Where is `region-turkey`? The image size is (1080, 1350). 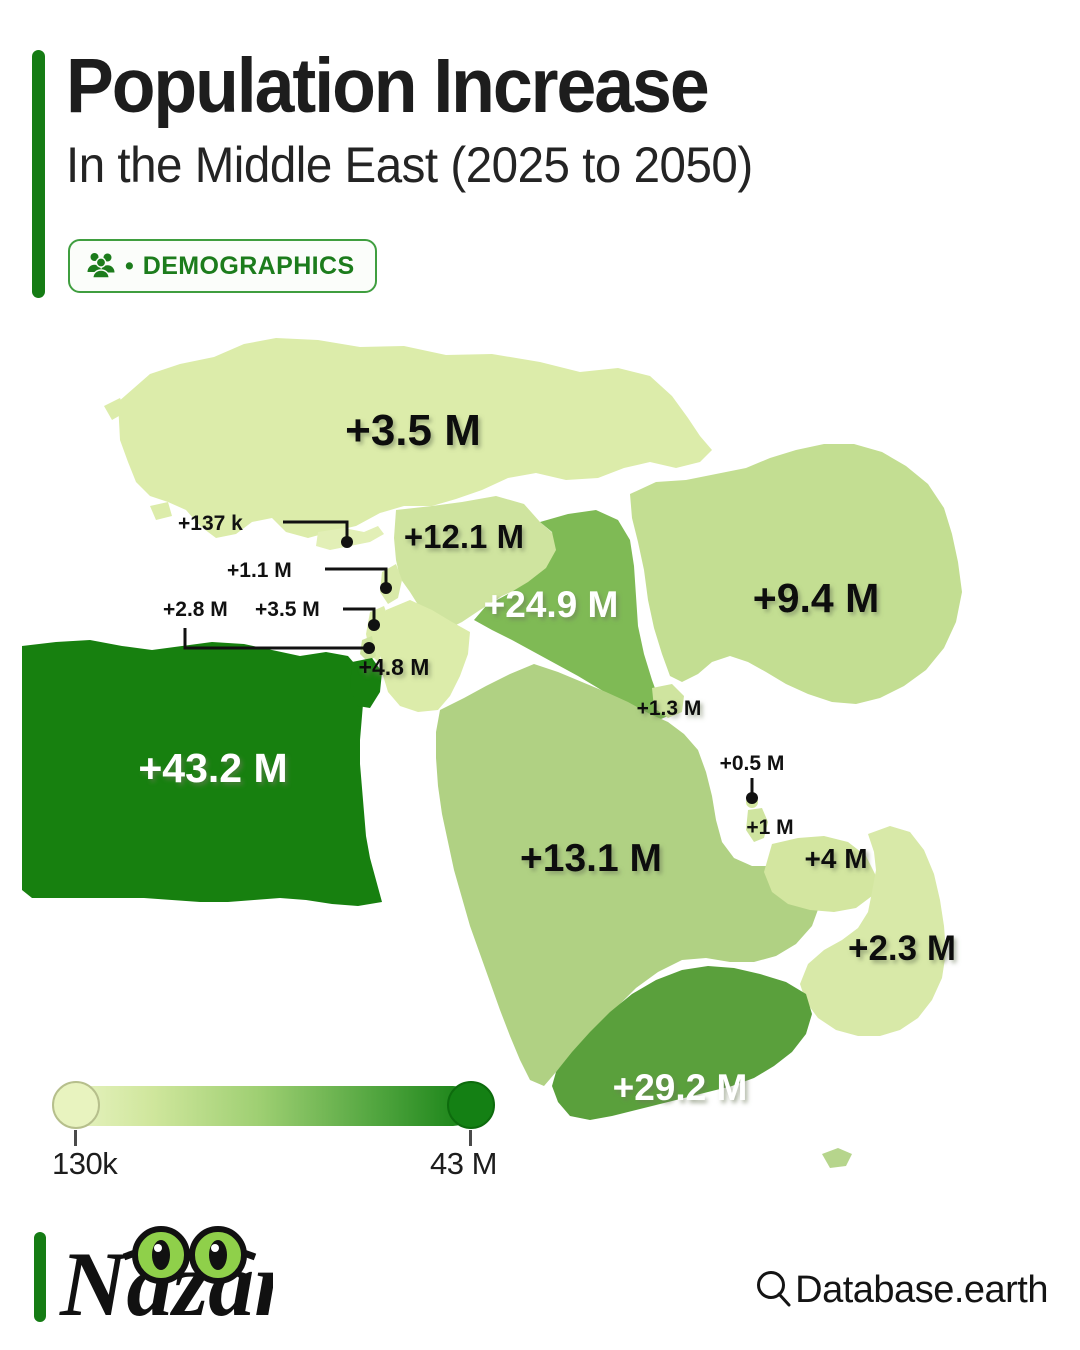 region-turkey is located at coordinates (415, 438).